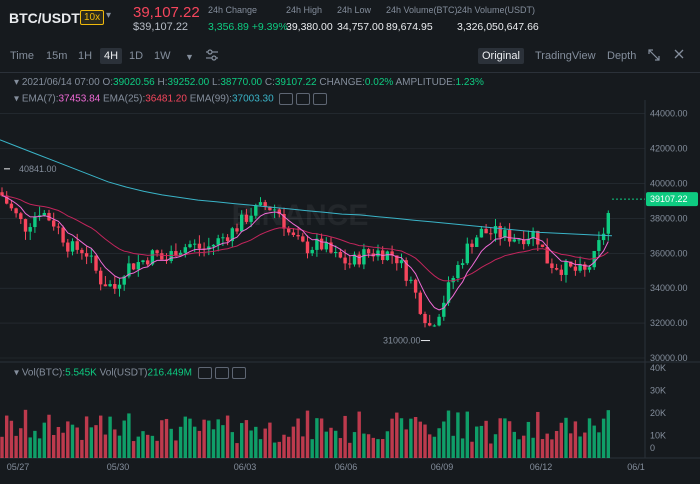 Image resolution: width=700 pixels, height=484 pixels. What do you see at coordinates (123, 373) in the screenshot?
I see `vol-usdt-label: Vol(USDT)` at bounding box center [123, 373].